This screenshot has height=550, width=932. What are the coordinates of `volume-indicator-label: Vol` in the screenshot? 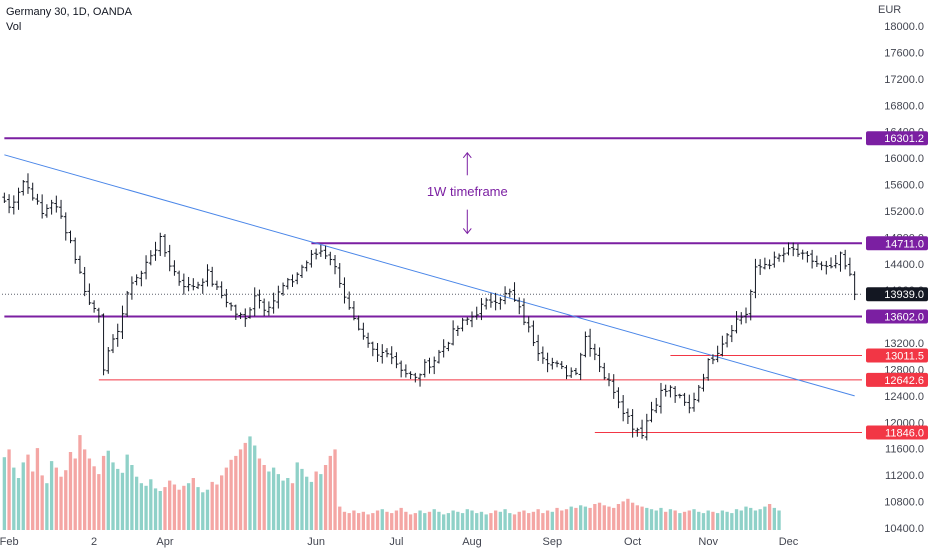 It's located at (14, 27).